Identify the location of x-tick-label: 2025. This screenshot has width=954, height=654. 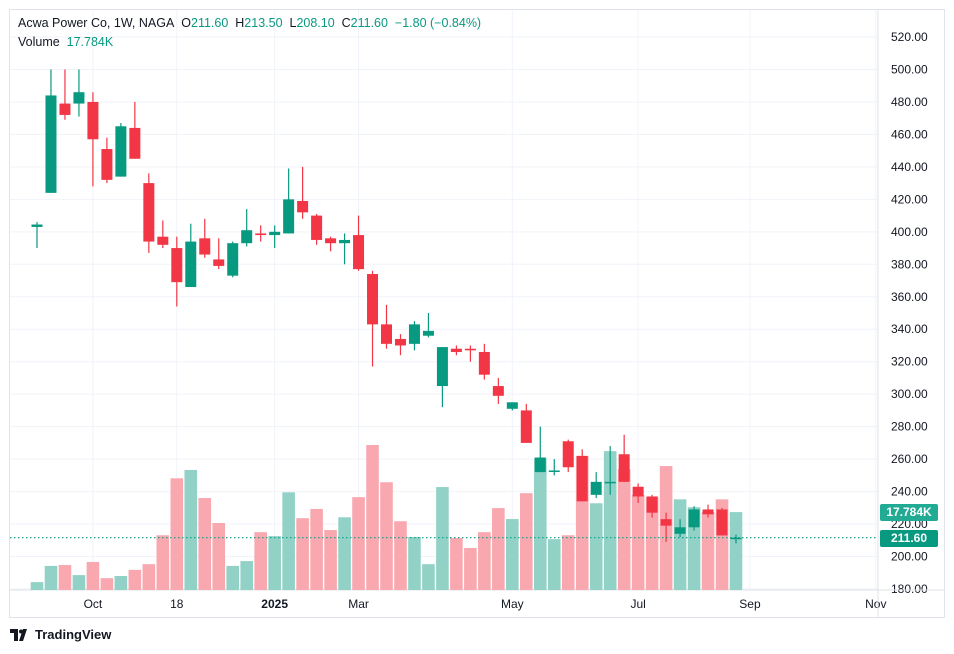
(274, 604).